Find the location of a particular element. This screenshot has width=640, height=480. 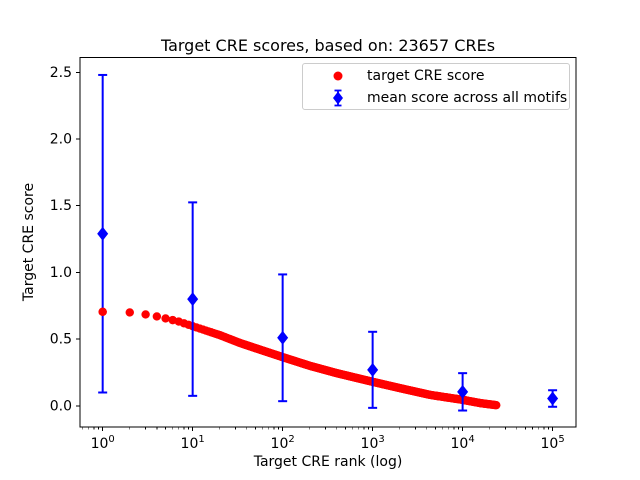

blue-diamond-errorbar-icon is located at coordinates (338, 97).